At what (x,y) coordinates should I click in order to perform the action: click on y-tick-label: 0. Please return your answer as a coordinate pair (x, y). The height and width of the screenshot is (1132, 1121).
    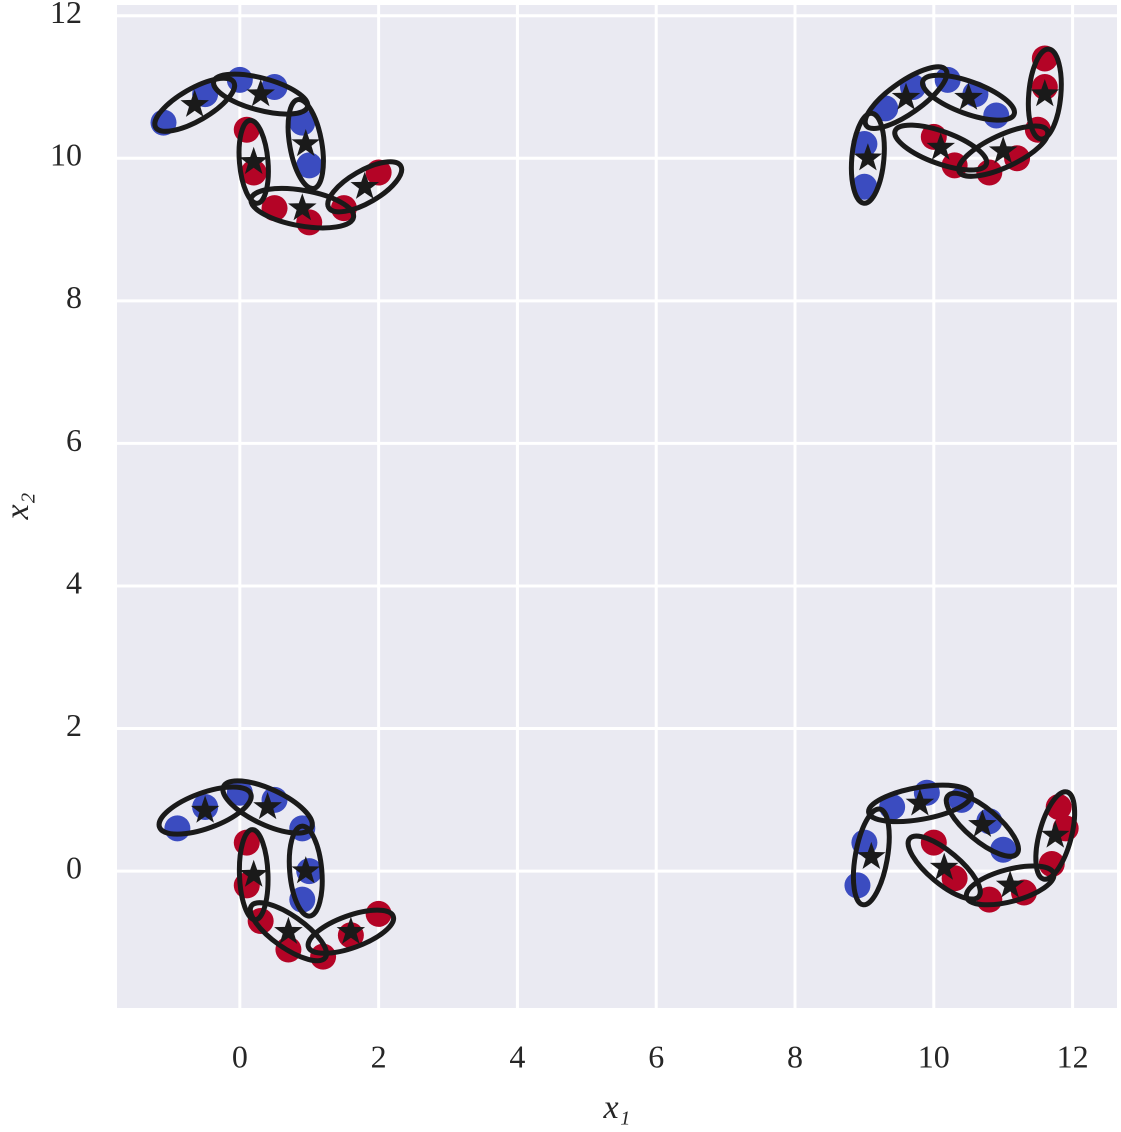
    Looking at the image, I should click on (74, 867).